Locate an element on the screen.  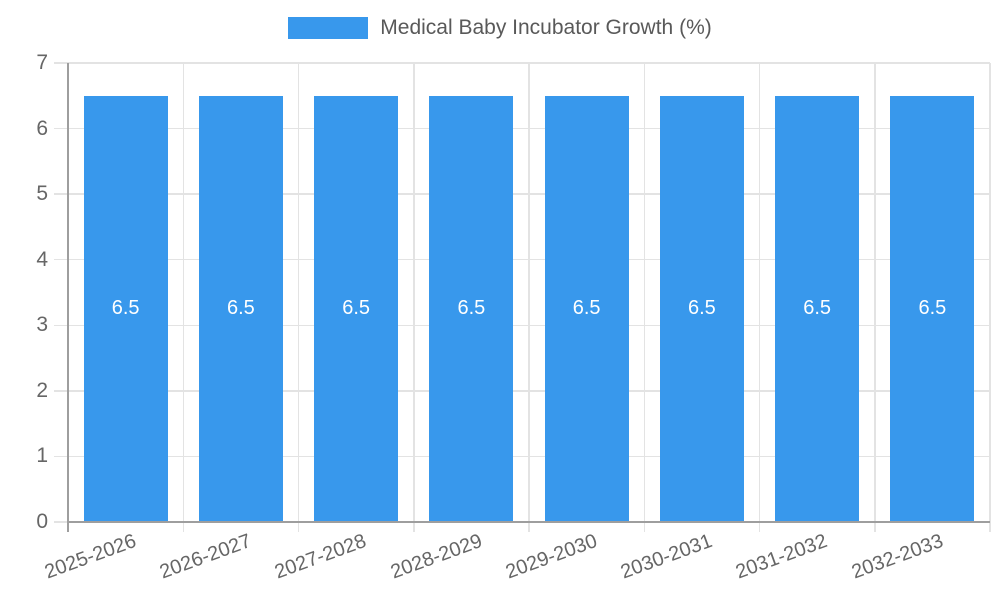
x-axis-line is located at coordinates (529, 522).